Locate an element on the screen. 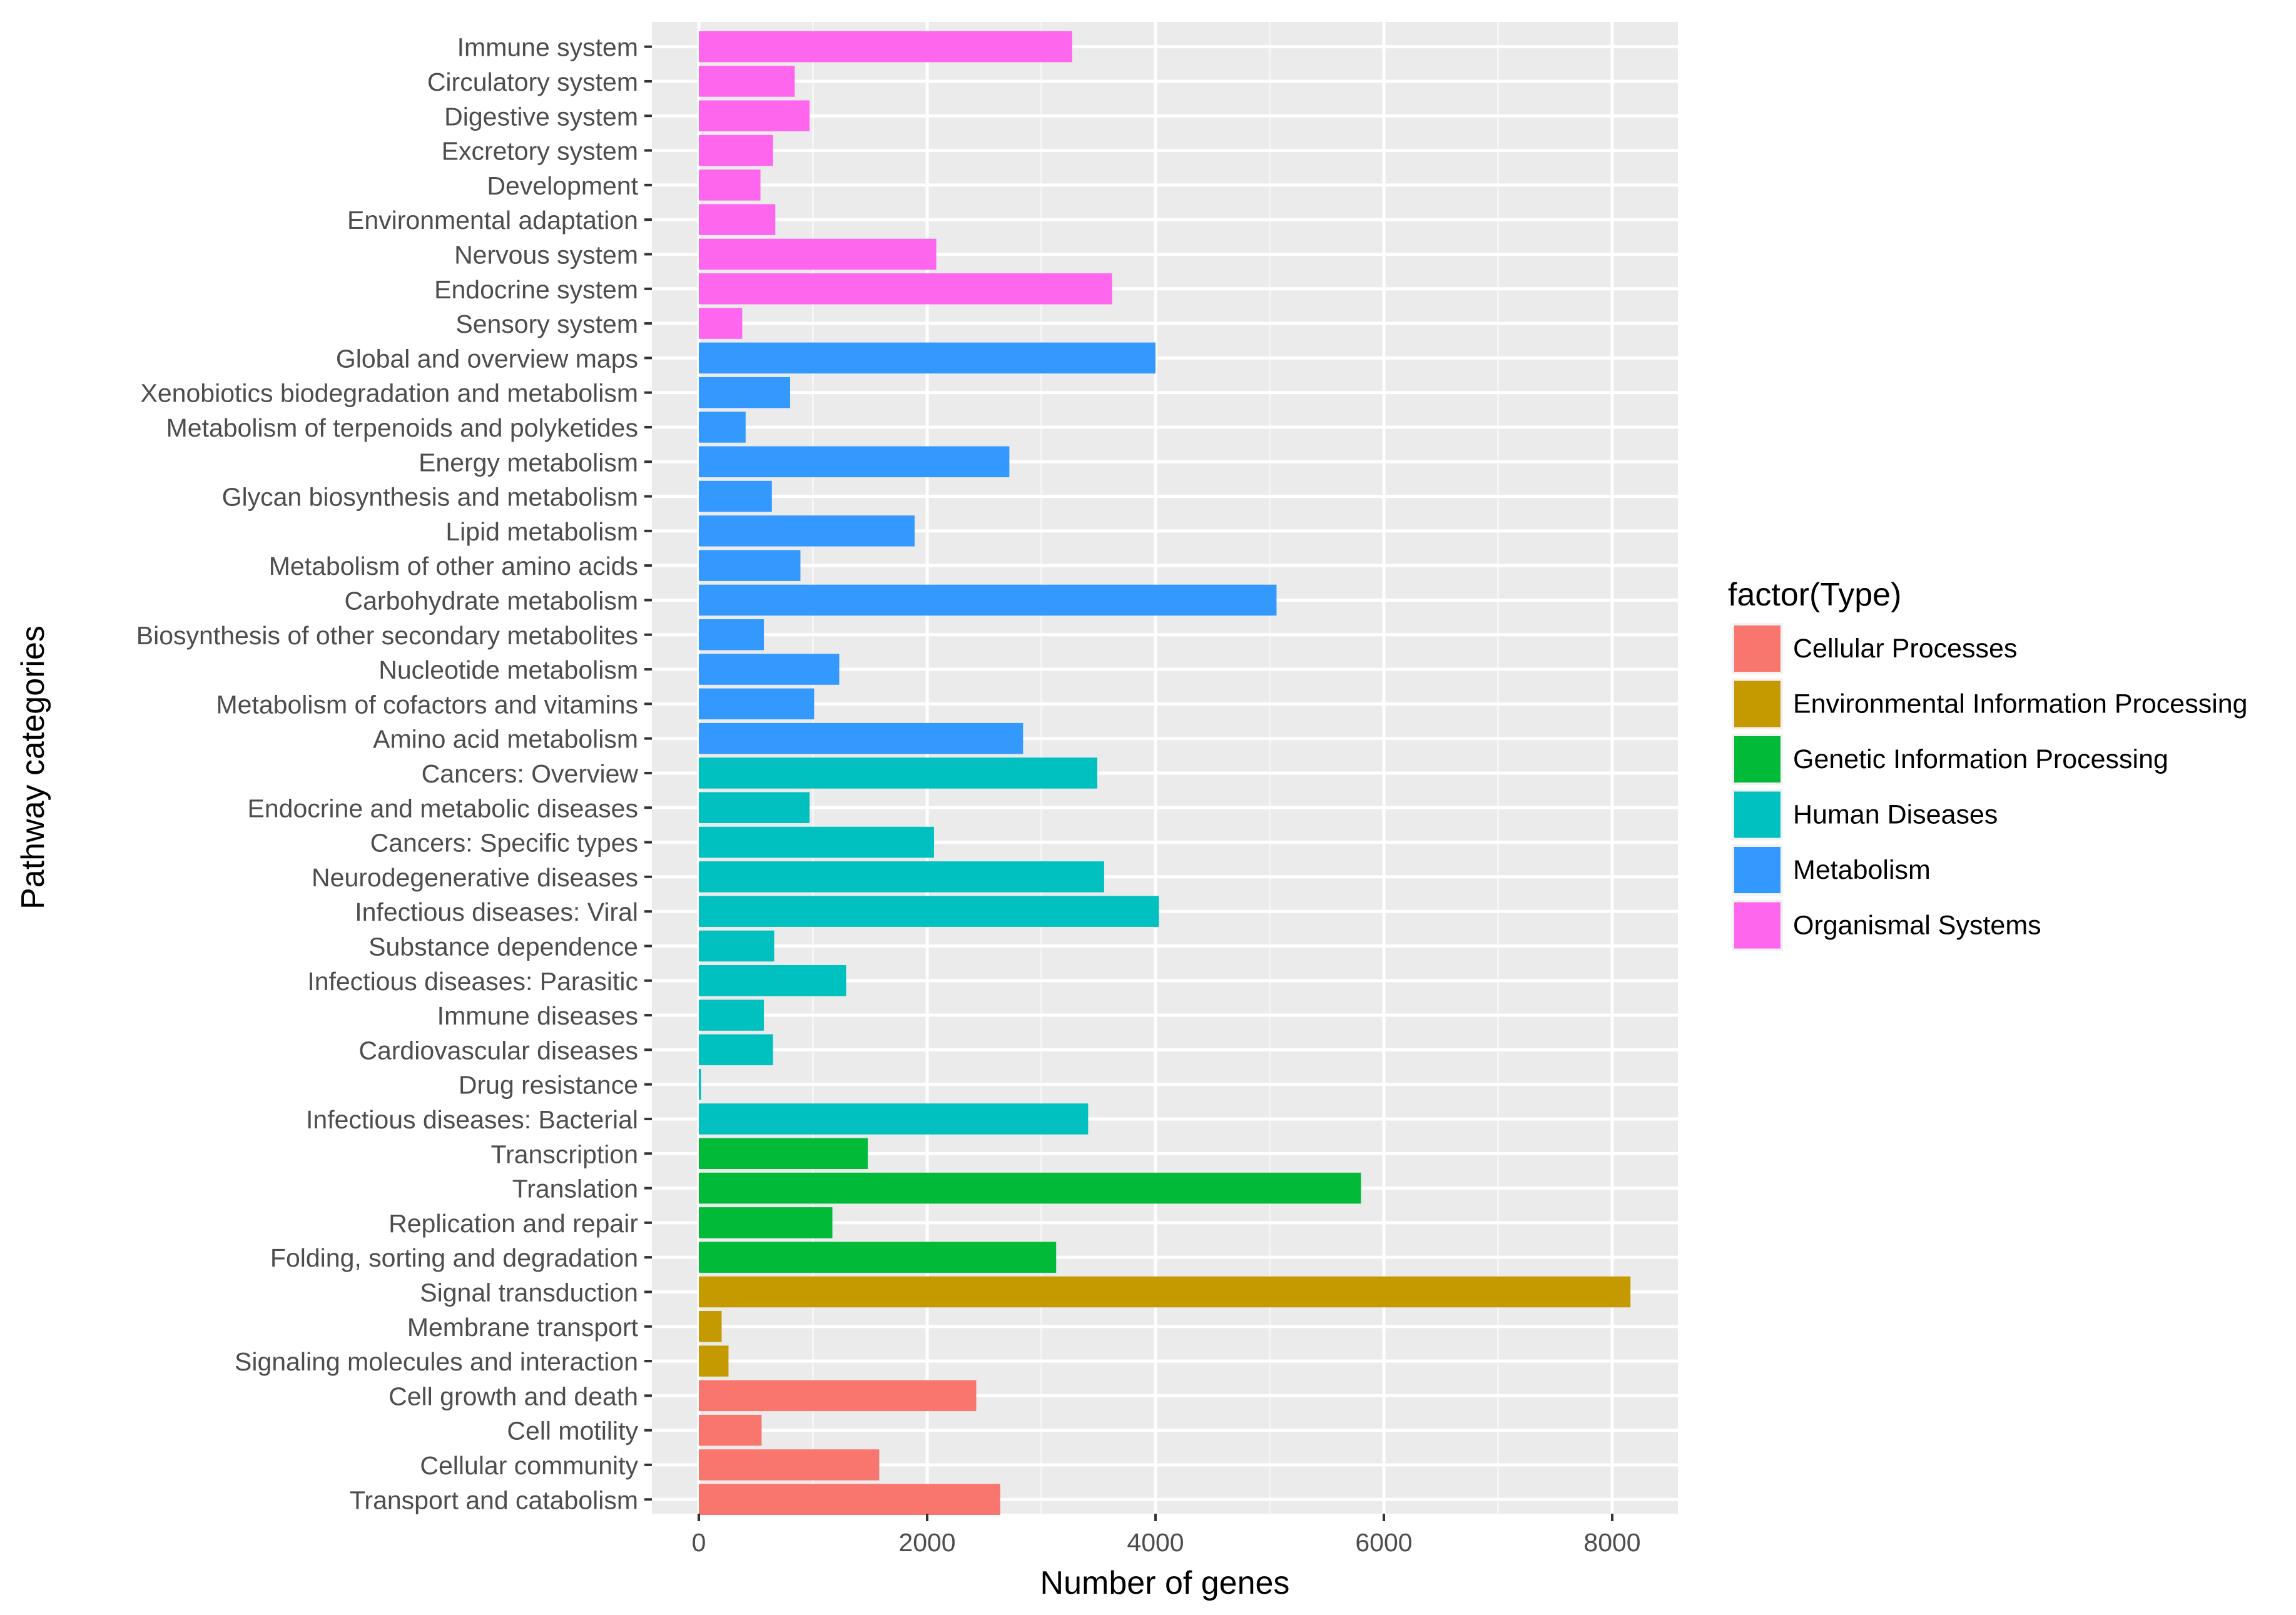 The width and height of the screenshot is (2296, 1615). y-tick-label: Cellular community is located at coordinates (529, 1465).